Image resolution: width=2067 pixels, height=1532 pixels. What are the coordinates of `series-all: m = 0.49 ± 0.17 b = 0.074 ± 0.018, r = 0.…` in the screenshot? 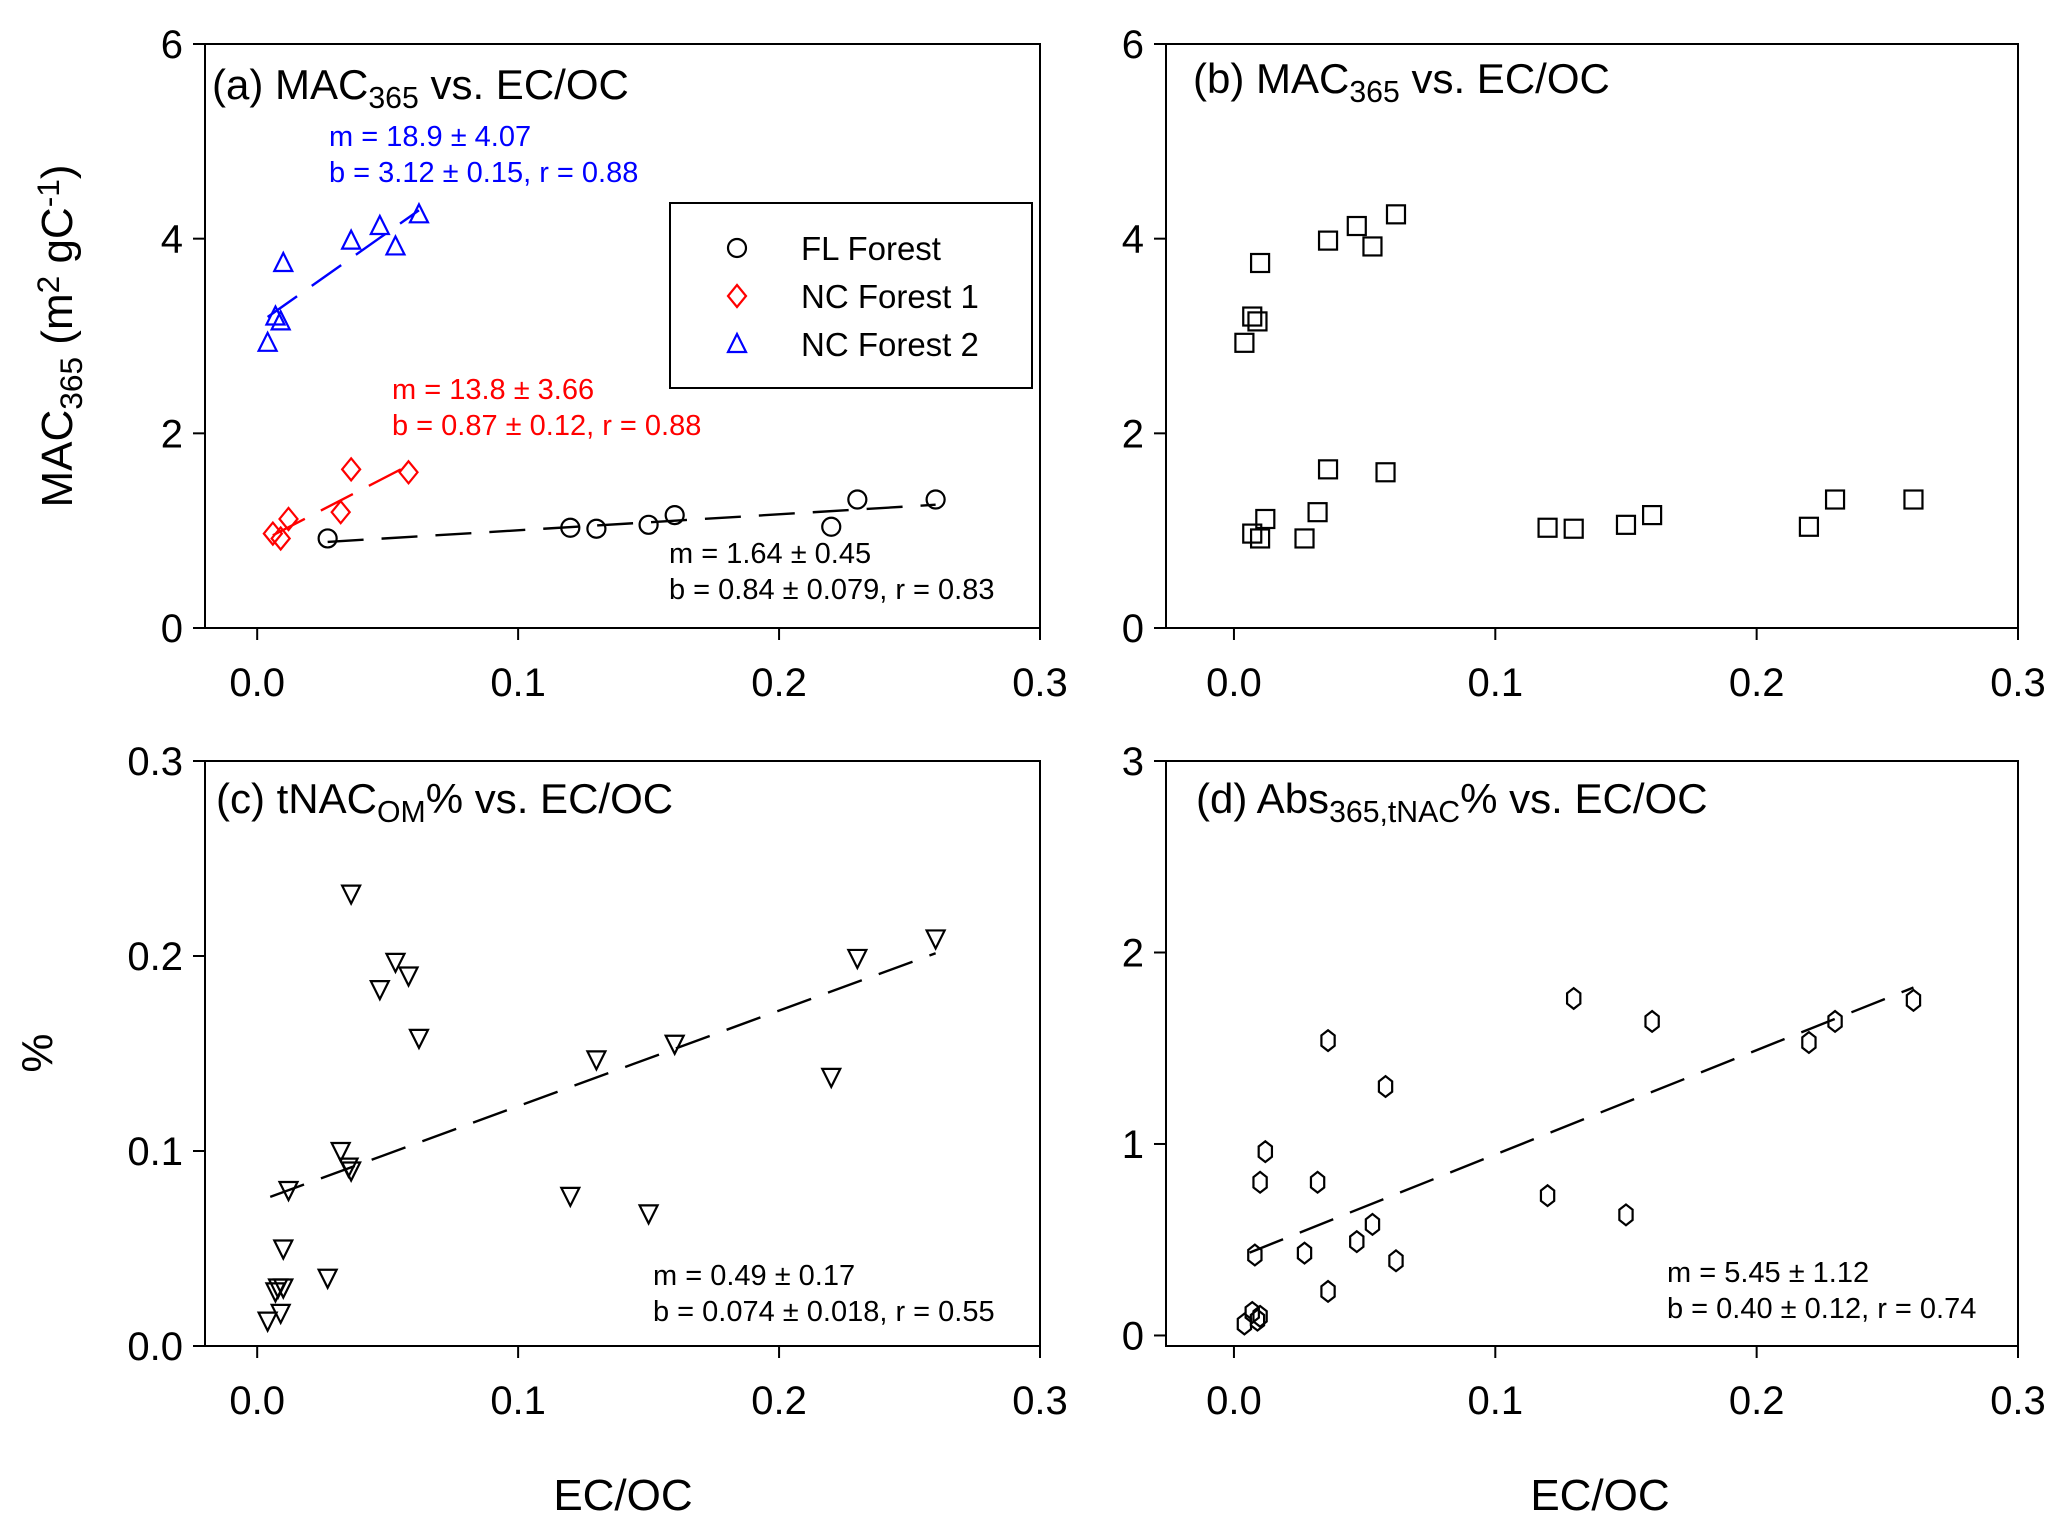 It's located at (625, 1109).